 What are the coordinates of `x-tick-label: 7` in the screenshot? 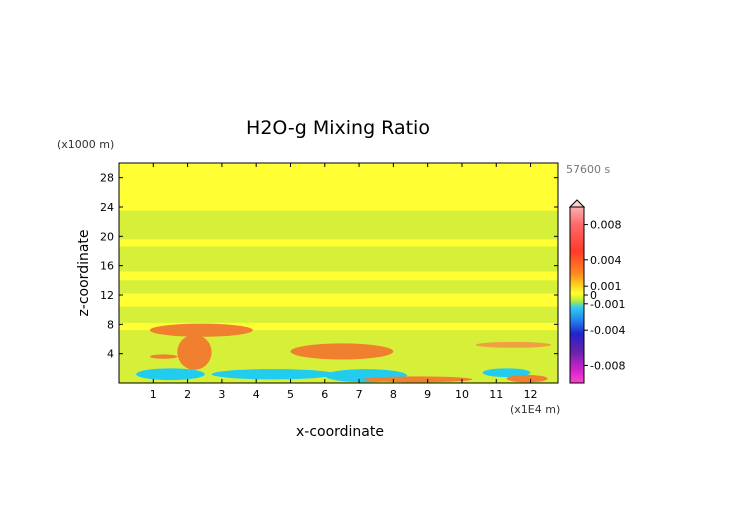 It's located at (359, 394).